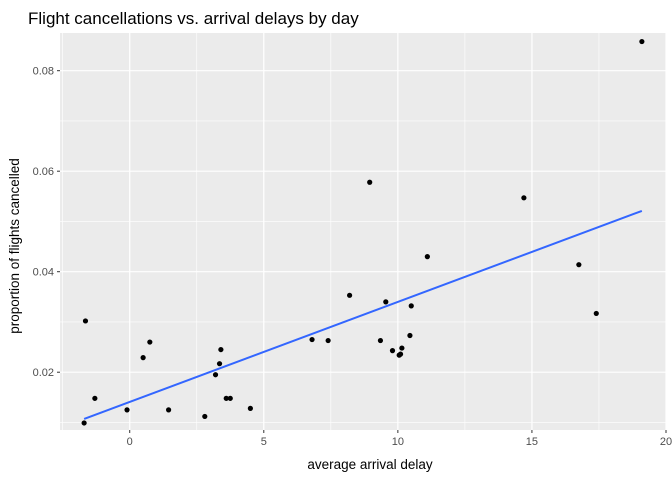 The height and width of the screenshot is (480, 672). What do you see at coordinates (398, 442) in the screenshot?
I see `x-tick-label: 10` at bounding box center [398, 442].